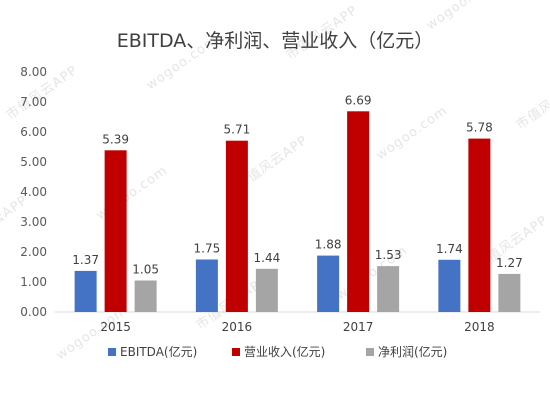  I want to click on y-tick-label: 8.00, so click(33, 72).